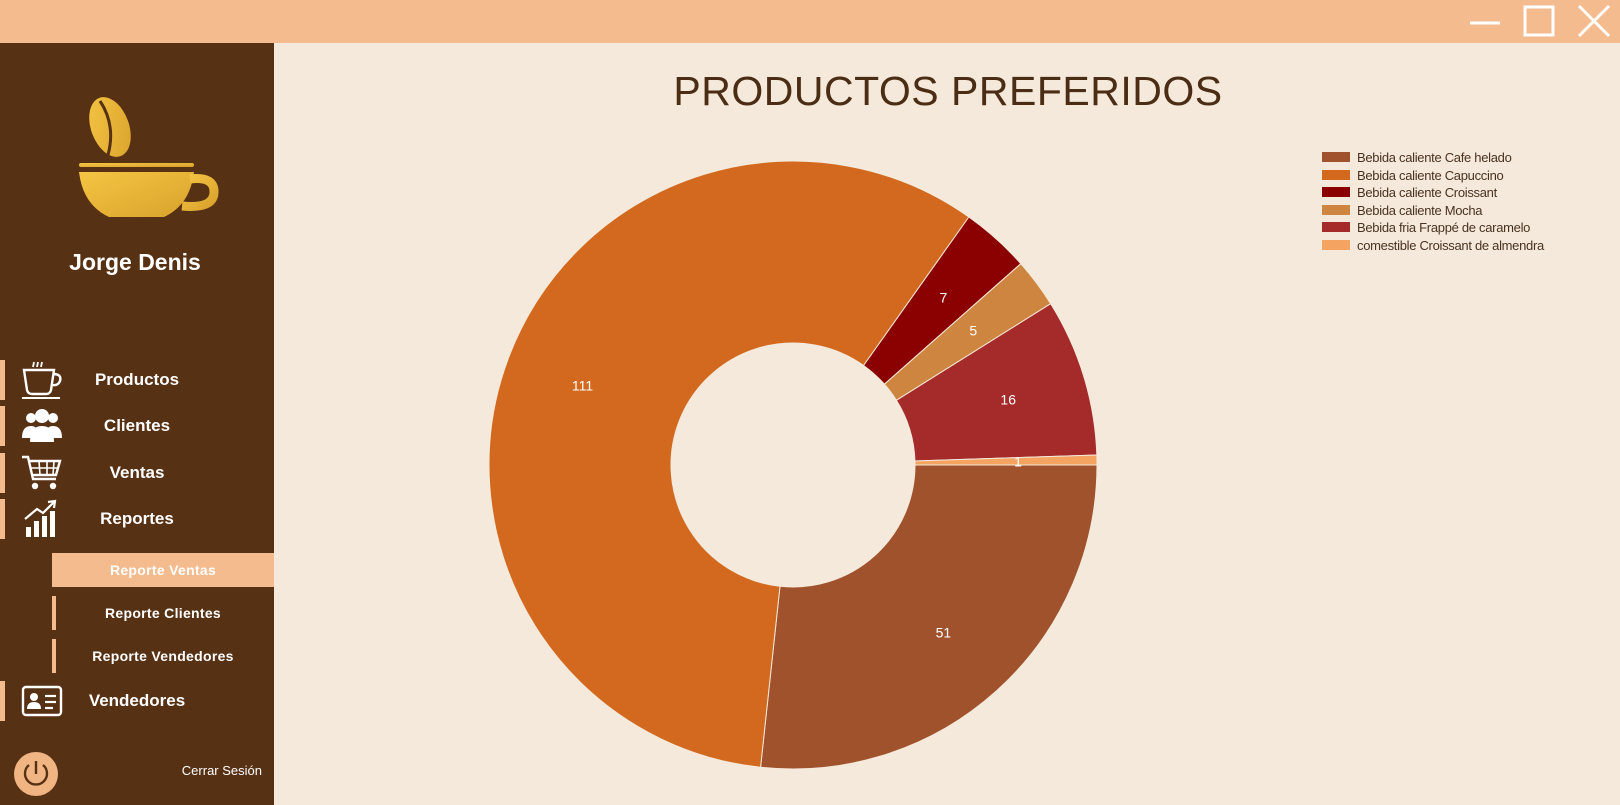 This screenshot has width=1620, height=805. What do you see at coordinates (135, 262) in the screenshot?
I see `user-name: Jorge Denis` at bounding box center [135, 262].